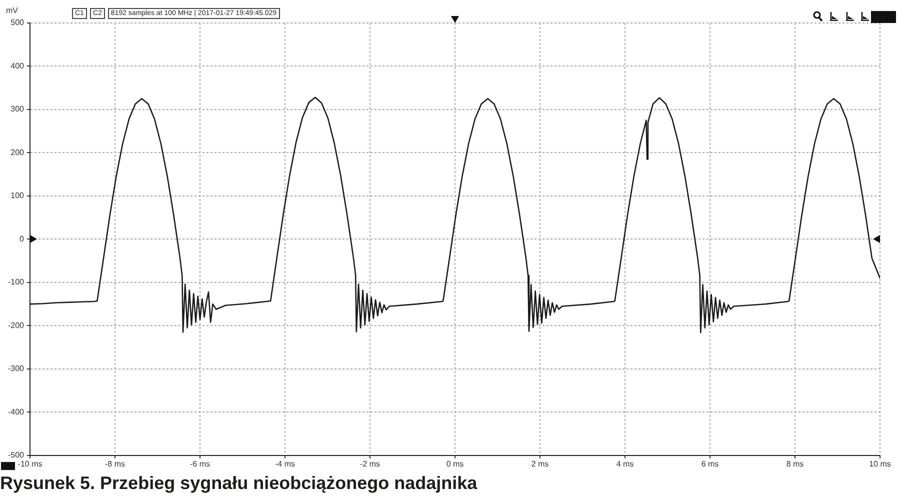 The height and width of the screenshot is (501, 900). Describe the element at coordinates (16, 282) in the screenshot. I see `y-tick-label: -100` at that location.